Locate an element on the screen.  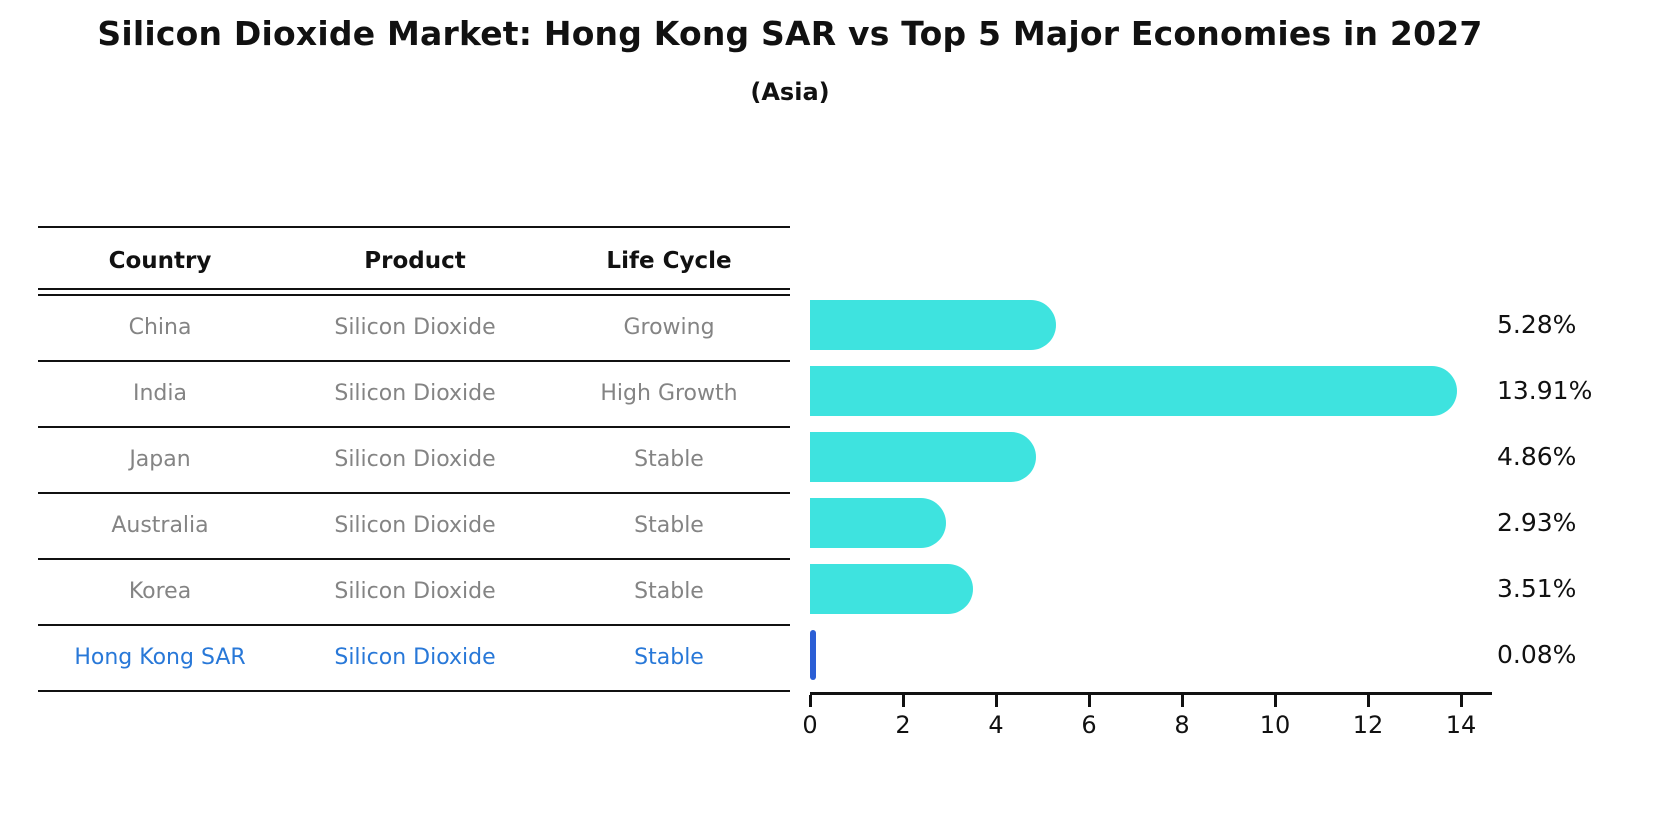
table-row-korea: Korea Silicon Dioxide Stable is located at coordinates (414, 592).